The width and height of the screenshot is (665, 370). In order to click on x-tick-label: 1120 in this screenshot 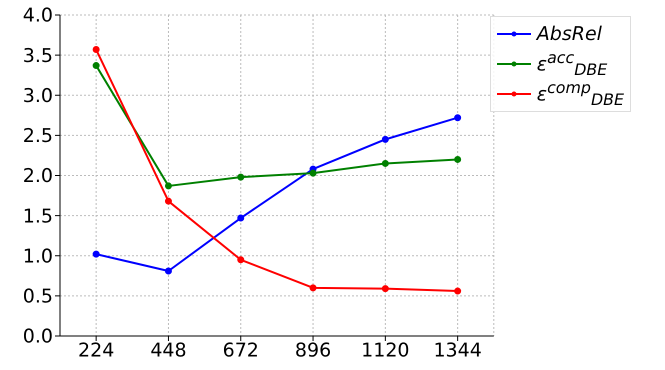, I will do `click(385, 350)`.